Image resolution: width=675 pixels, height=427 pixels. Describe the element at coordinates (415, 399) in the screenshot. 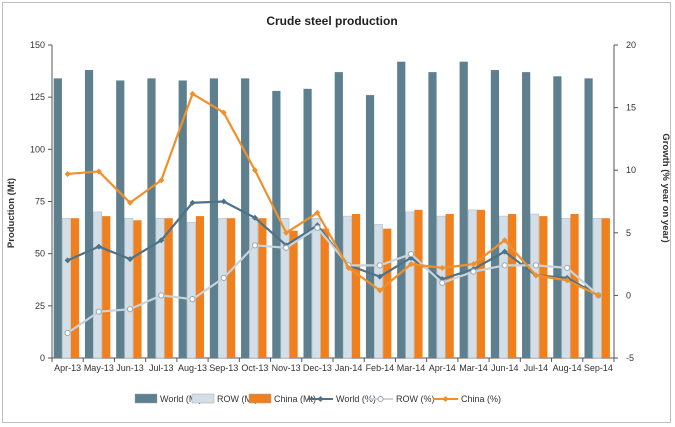

I see `legend-label-row: ROW (%)` at that location.